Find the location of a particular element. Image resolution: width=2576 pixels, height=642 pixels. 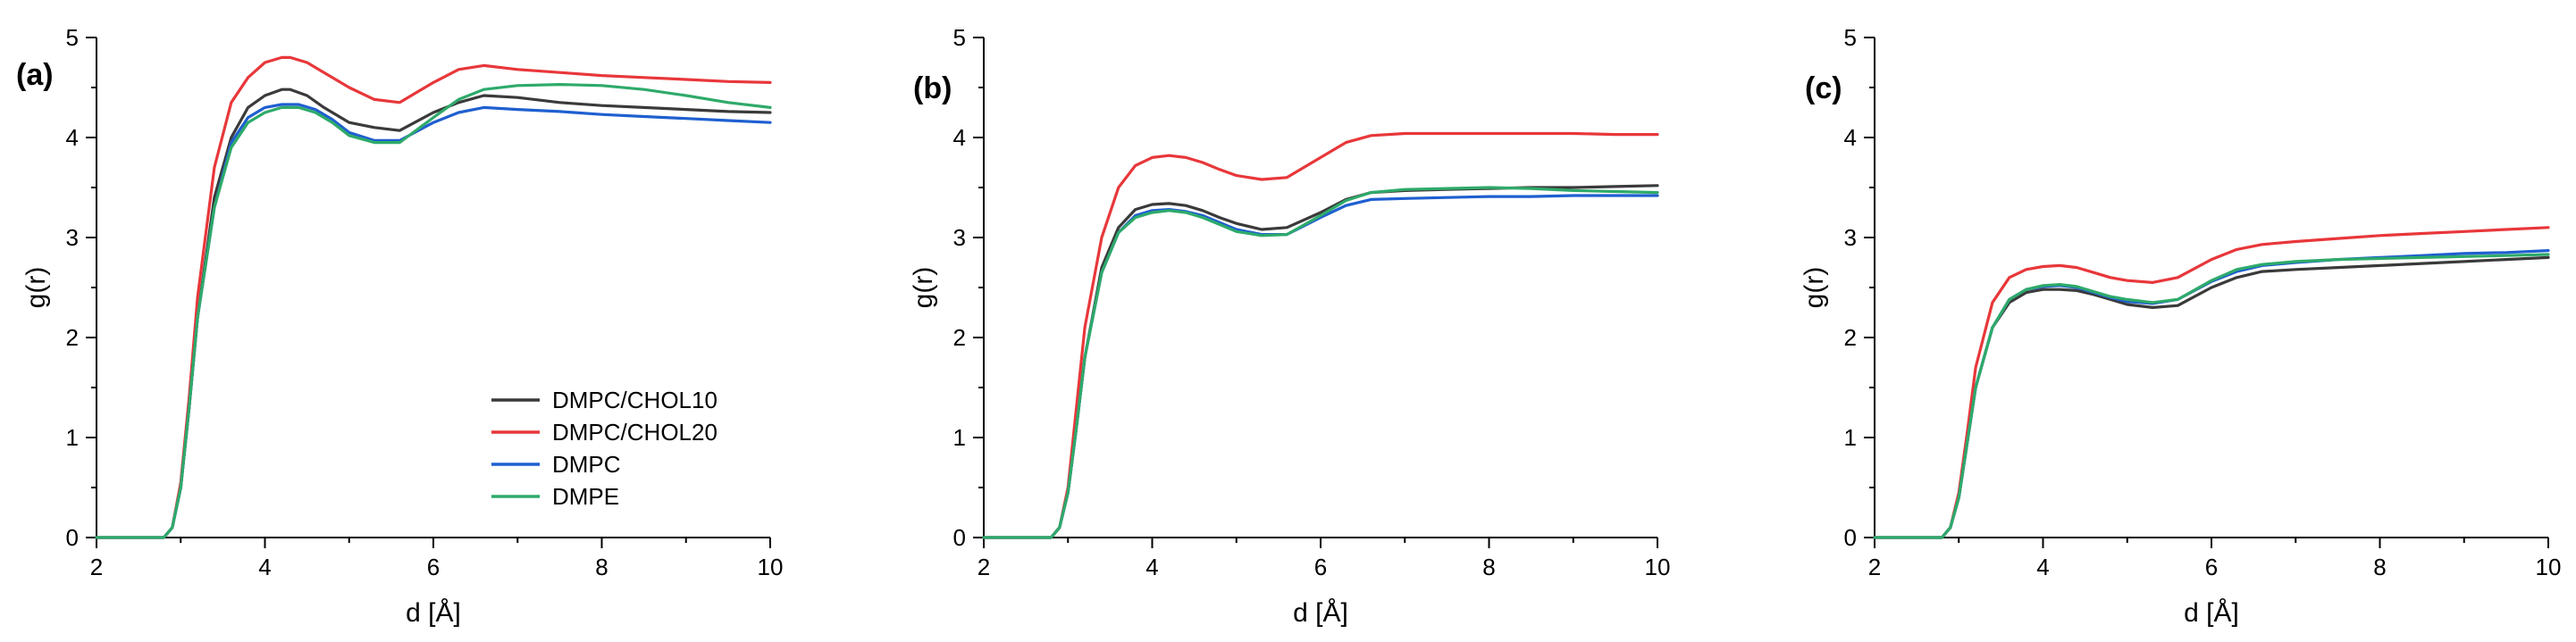

panel-label: (a) is located at coordinates (35, 75).